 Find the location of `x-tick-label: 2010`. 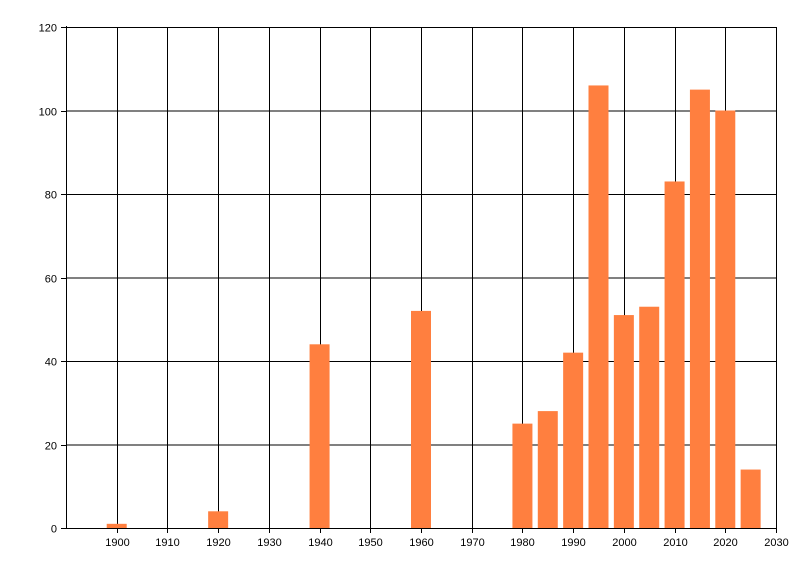

x-tick-label: 2010 is located at coordinates (675, 543).